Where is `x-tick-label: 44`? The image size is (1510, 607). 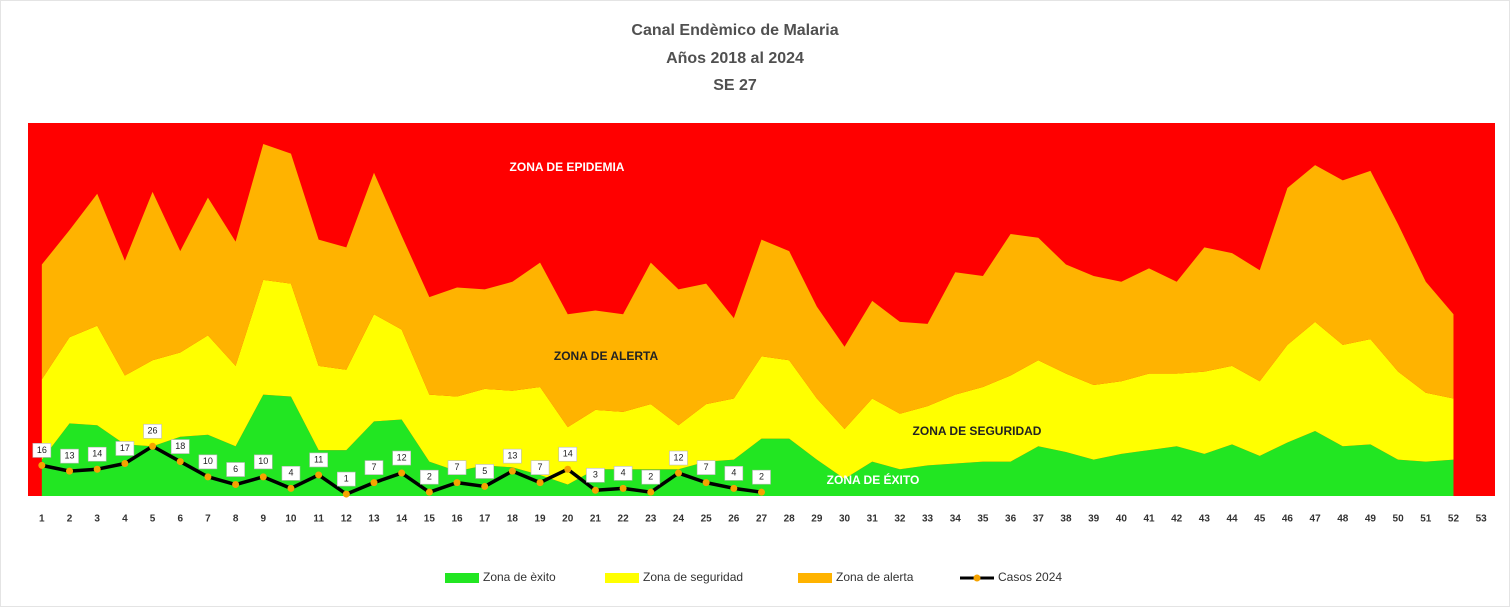
x-tick-label: 44 is located at coordinates (1232, 519).